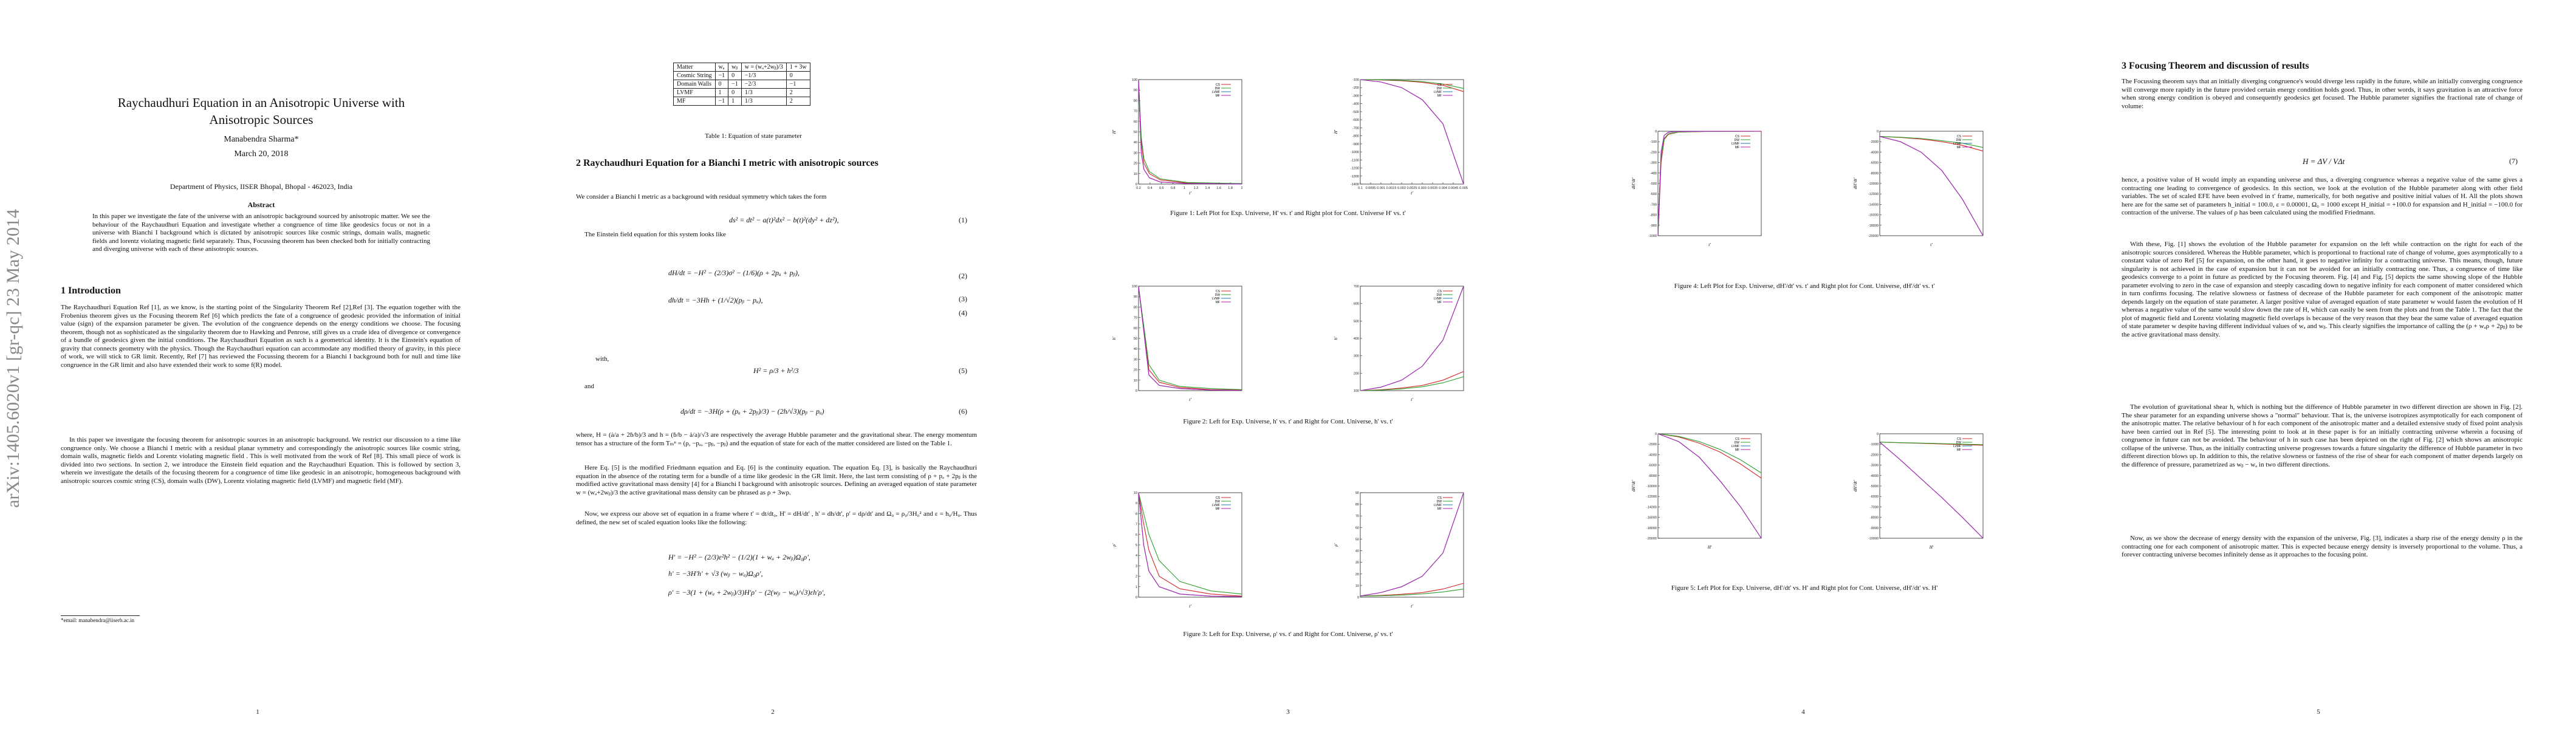 This screenshot has width=2576, height=729. I want to click on y-tick-label: -1300, so click(1355, 177).